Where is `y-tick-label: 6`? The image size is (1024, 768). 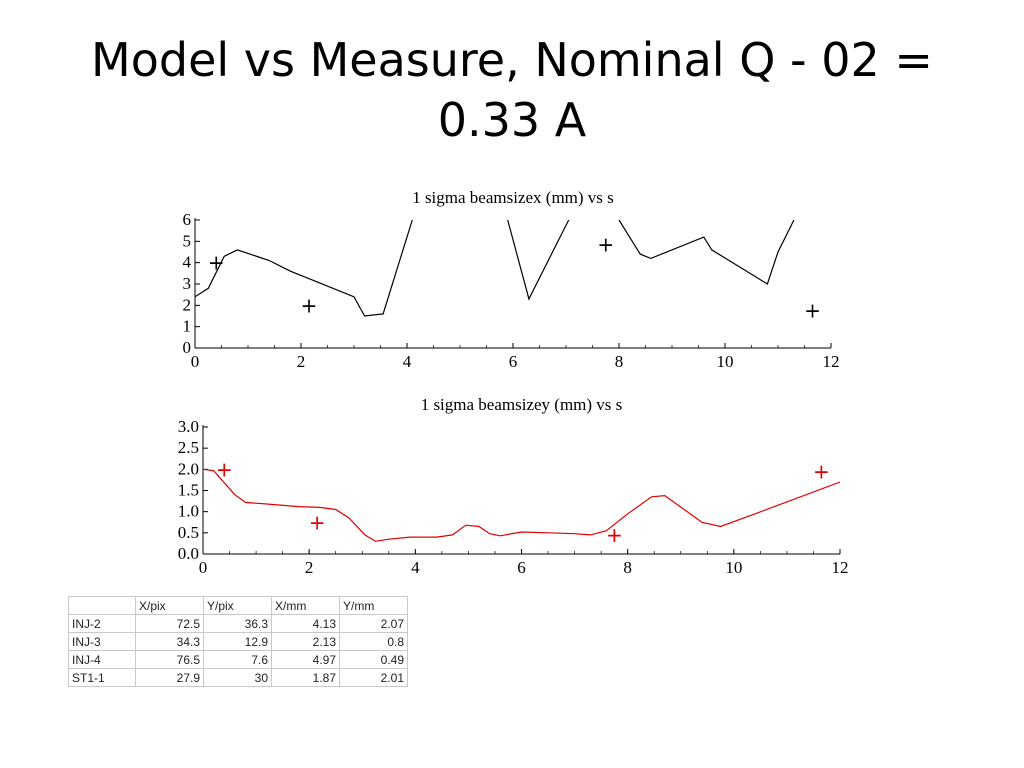
y-tick-label: 6 is located at coordinates (187, 219).